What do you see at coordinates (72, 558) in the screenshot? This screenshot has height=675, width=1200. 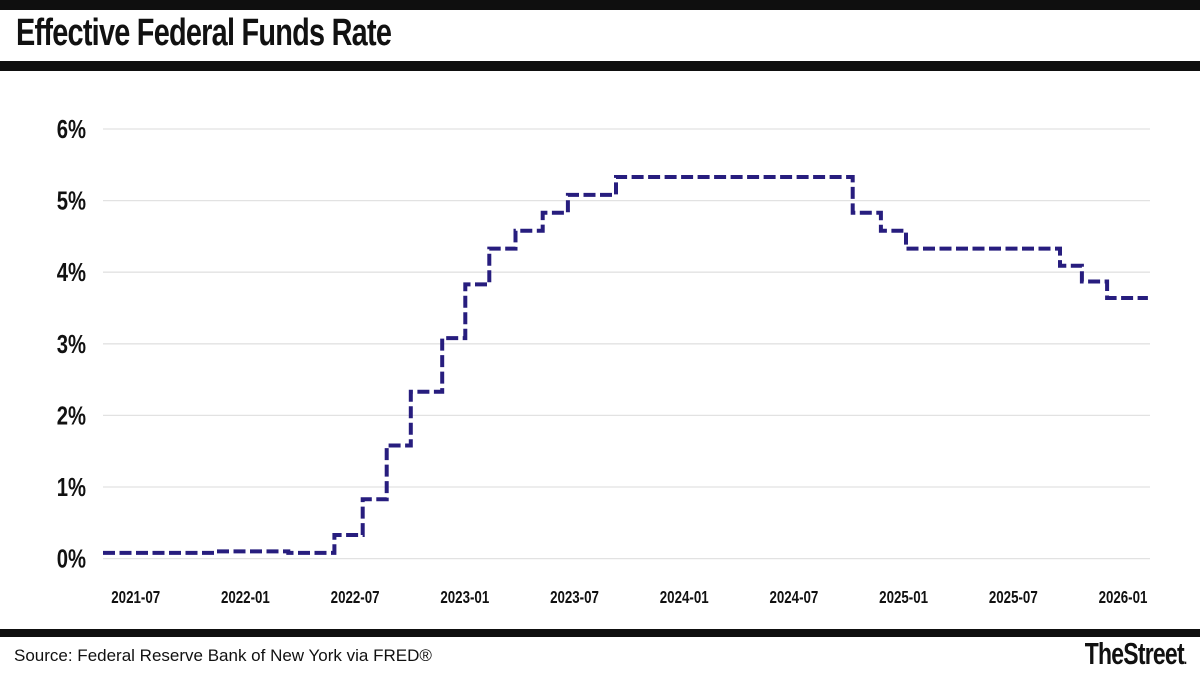 I see `y-tick-label: 0%` at bounding box center [72, 558].